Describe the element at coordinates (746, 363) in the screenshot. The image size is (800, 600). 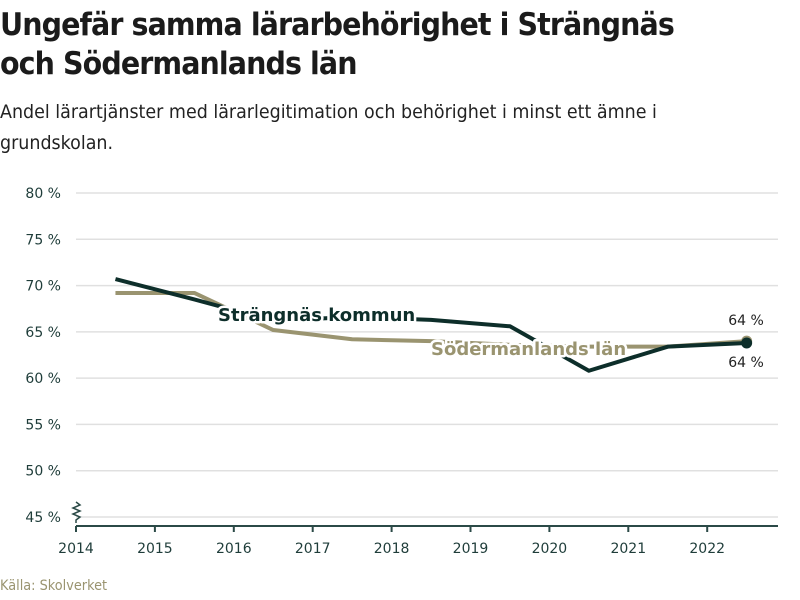
I see `end-label-strangnas: 64 %` at that location.